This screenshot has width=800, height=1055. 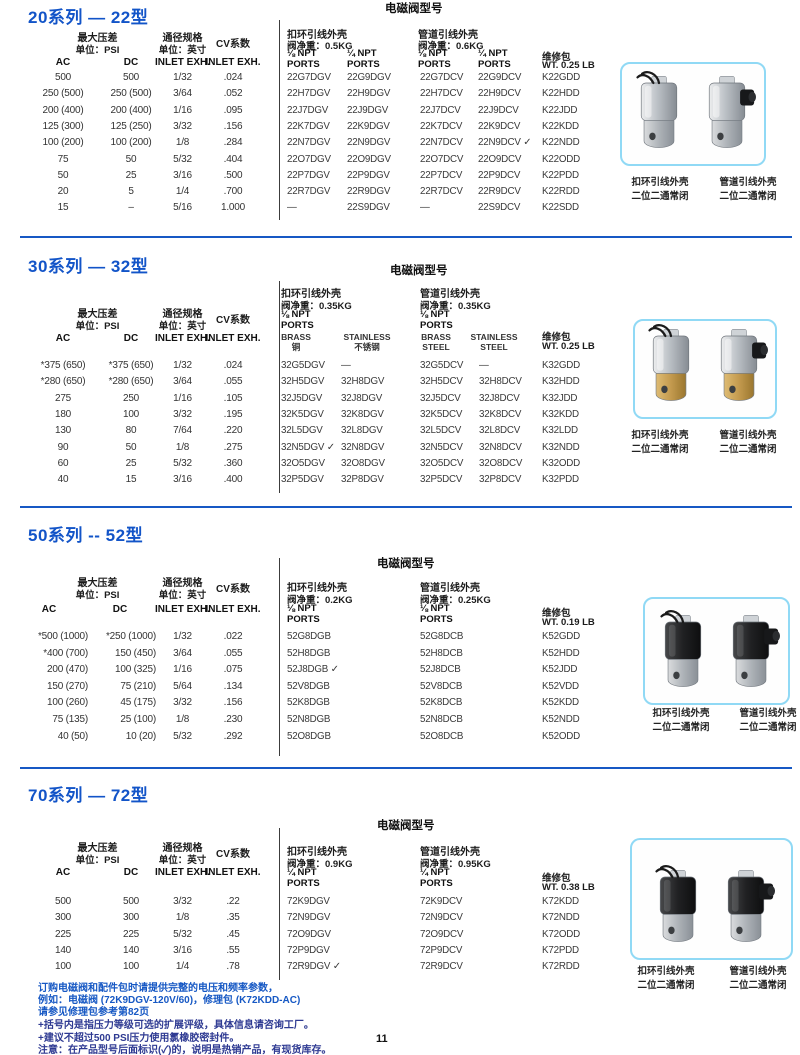 What do you see at coordinates (499, 398) in the screenshot?
I see `model-number: 32J8DCV` at bounding box center [499, 398].